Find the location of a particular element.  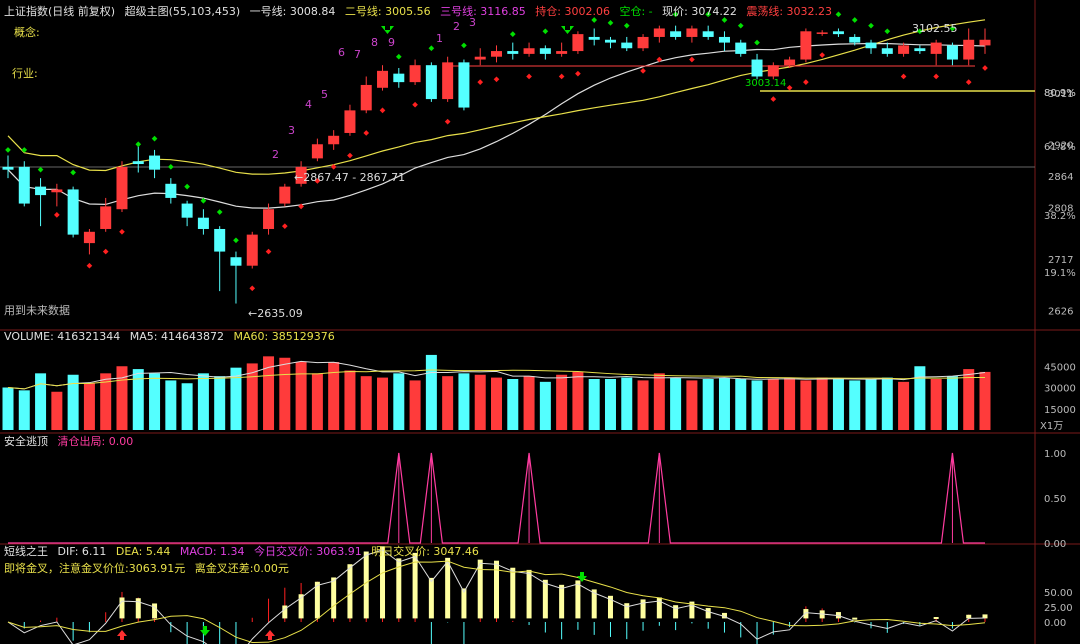

volume-ma60-line is located at coordinates (496, 379).